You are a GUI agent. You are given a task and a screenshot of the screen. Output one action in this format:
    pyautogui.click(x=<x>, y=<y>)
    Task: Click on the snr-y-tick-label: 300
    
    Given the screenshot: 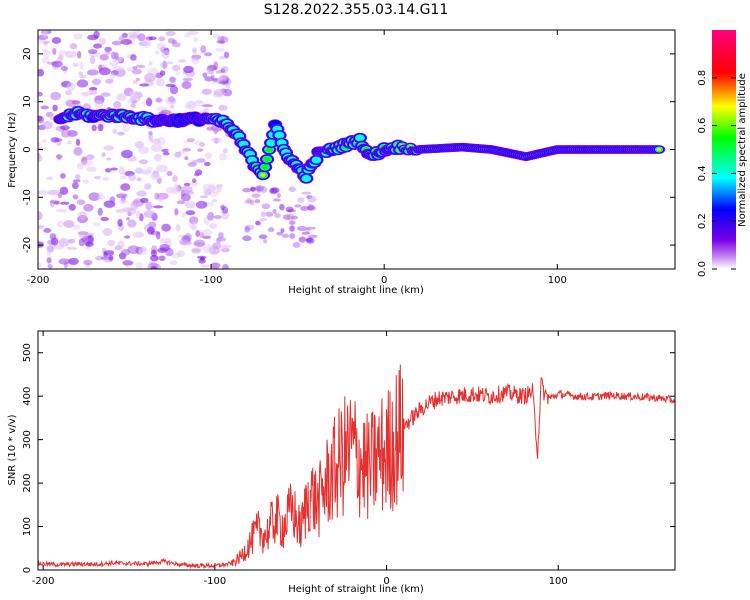 What is the action you would take?
    pyautogui.click(x=27, y=439)
    